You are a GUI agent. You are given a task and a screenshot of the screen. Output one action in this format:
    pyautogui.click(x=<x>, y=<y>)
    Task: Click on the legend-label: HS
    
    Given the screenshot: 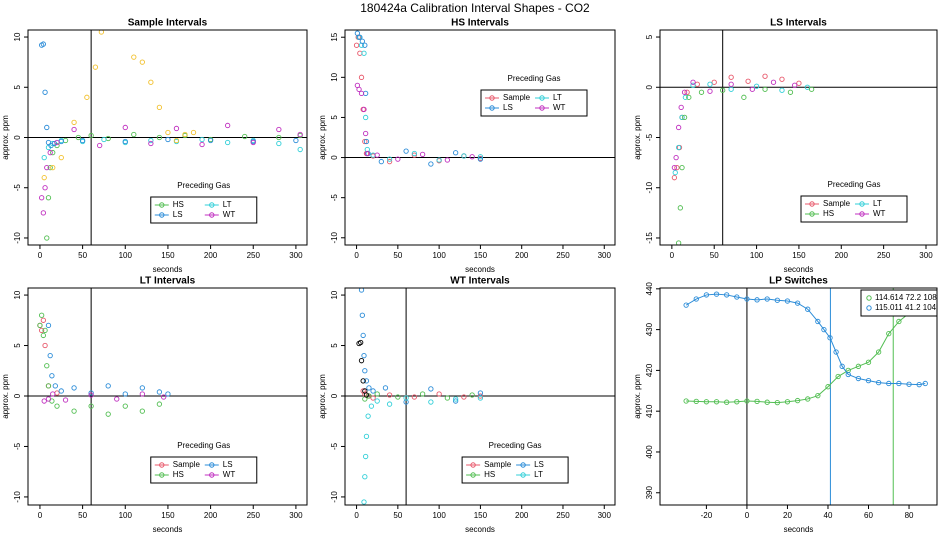 What is the action you would take?
    pyautogui.click(x=489, y=474)
    